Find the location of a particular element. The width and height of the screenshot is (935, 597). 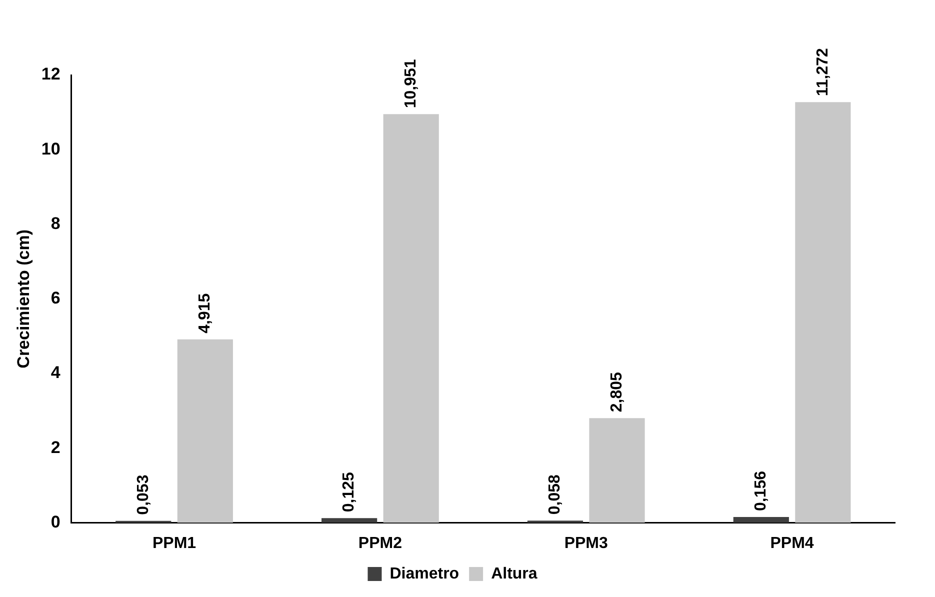

data-label: 0,125 is located at coordinates (349, 492).